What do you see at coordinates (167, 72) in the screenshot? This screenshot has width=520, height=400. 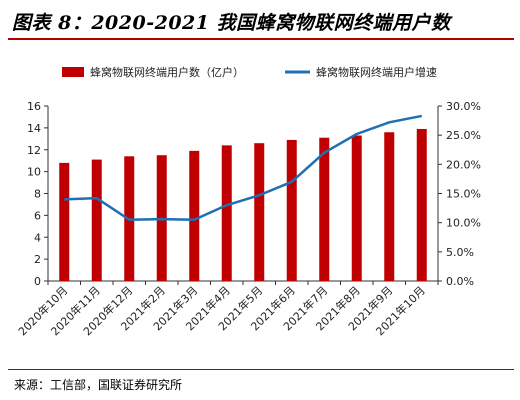 I see `legend-label-bar: 蜂窝物联网终端用户数（亿户）` at bounding box center [167, 72].